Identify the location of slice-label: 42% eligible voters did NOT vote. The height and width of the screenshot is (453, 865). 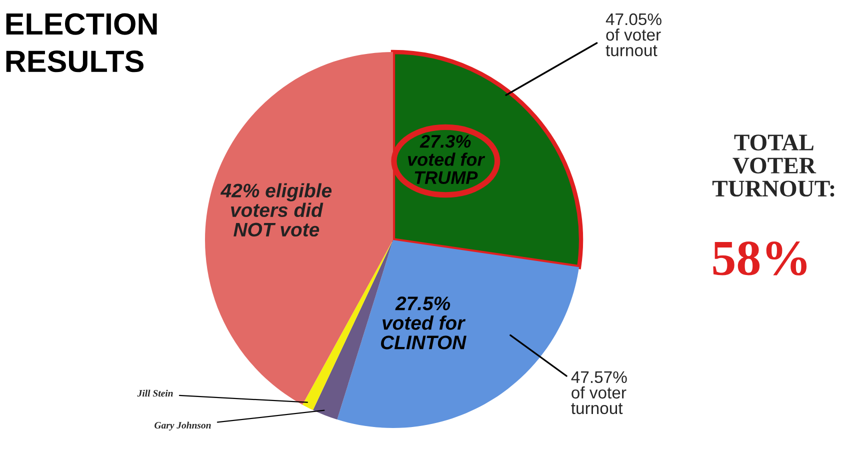
(276, 210).